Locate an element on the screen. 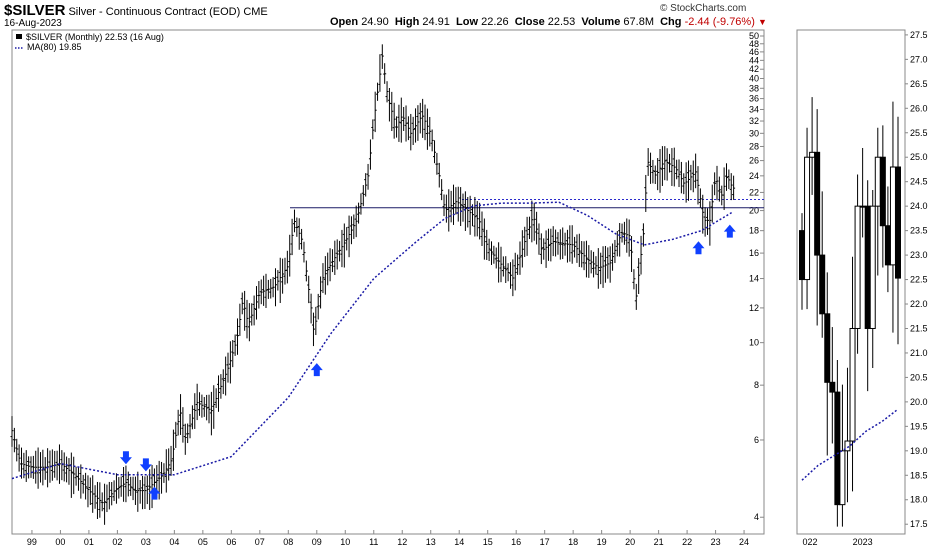  low-value: 22.26 is located at coordinates (495, 22).